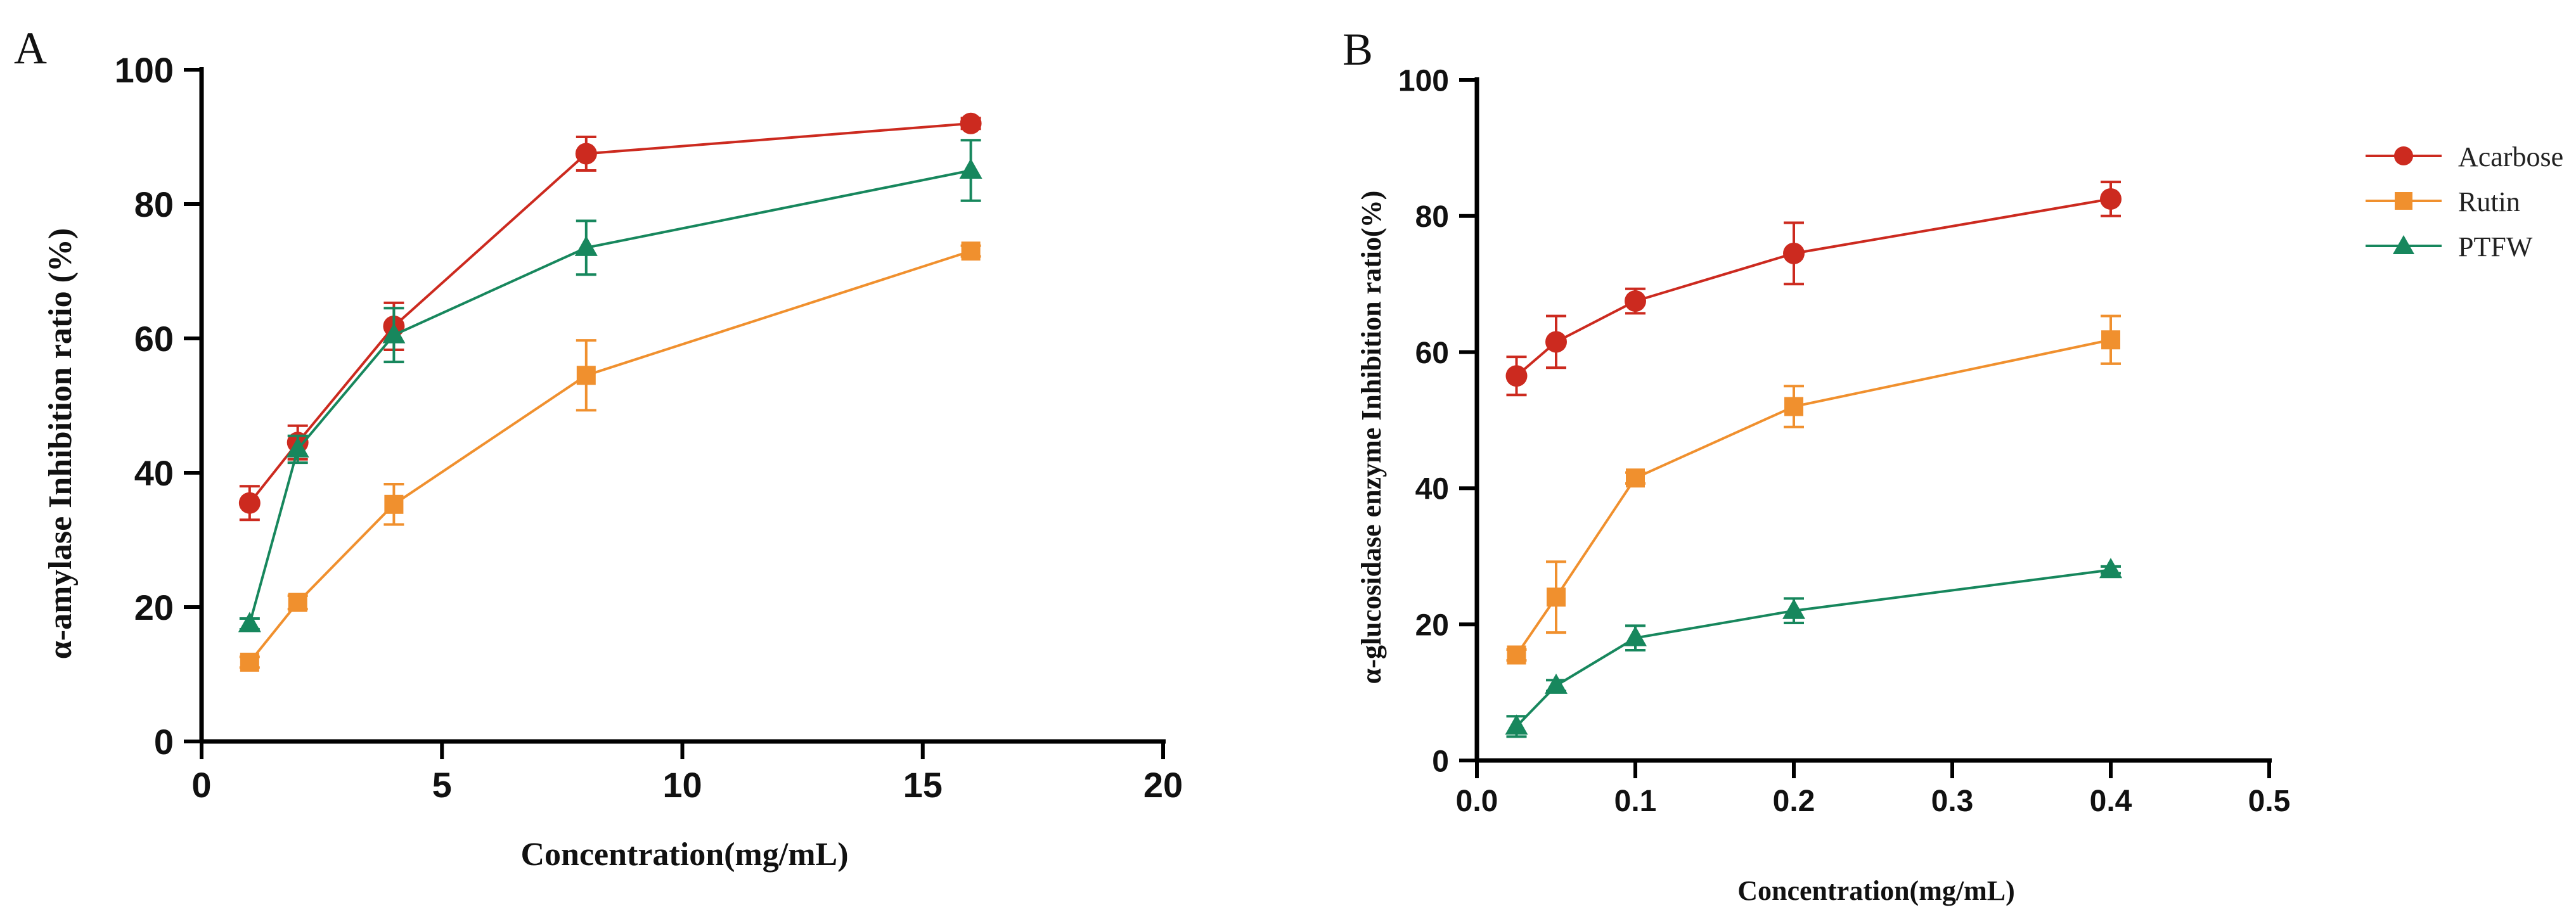 This screenshot has width=2576, height=917. Describe the element at coordinates (2403, 245) in the screenshot. I see `legend-marker-ptfw` at that location.